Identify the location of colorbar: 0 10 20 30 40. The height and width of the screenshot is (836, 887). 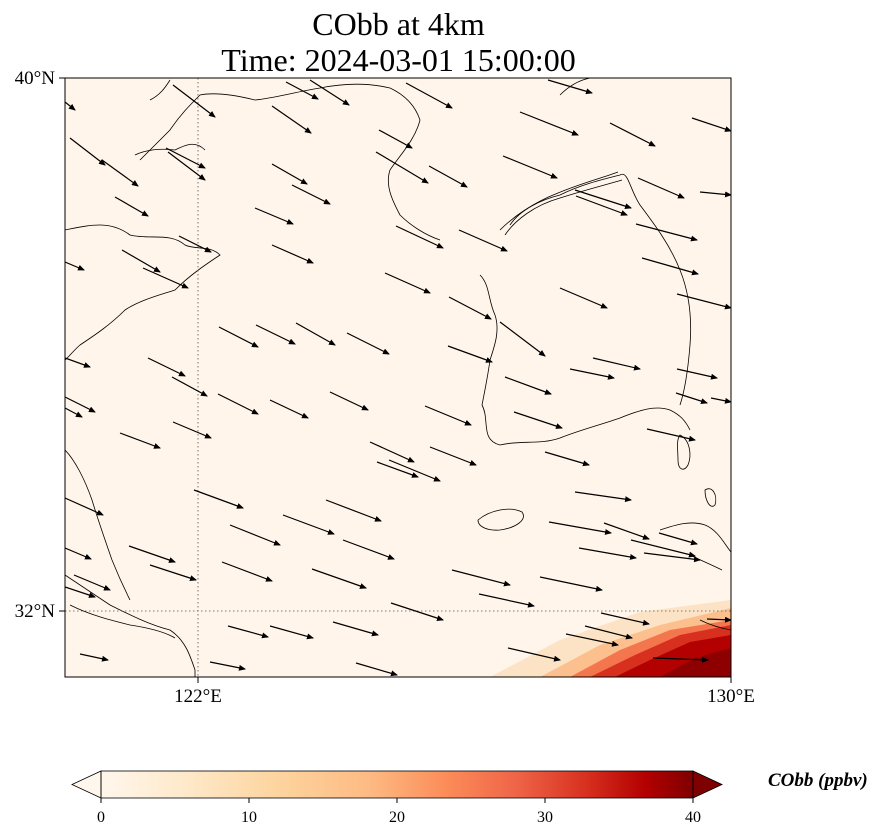
(397, 798).